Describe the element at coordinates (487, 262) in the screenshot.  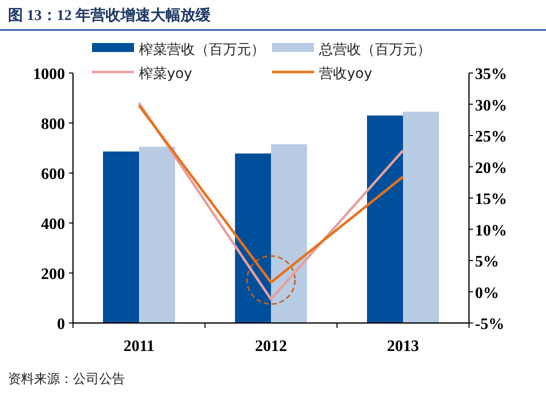
I see `y2-tick-label: 5%` at that location.